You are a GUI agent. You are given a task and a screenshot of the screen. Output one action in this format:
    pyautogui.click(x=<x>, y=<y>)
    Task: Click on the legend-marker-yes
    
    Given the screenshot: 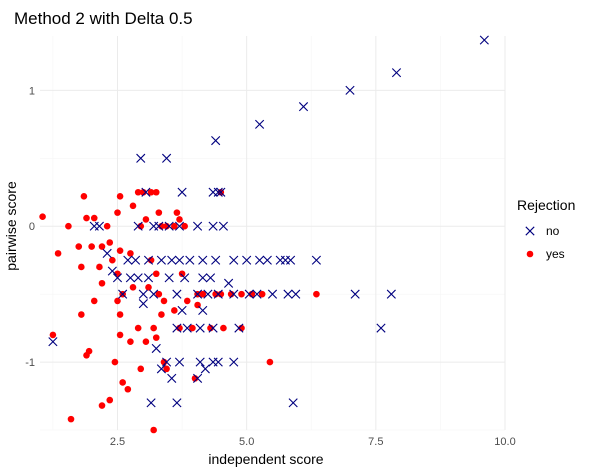 What is the action you would take?
    pyautogui.click(x=530, y=254)
    